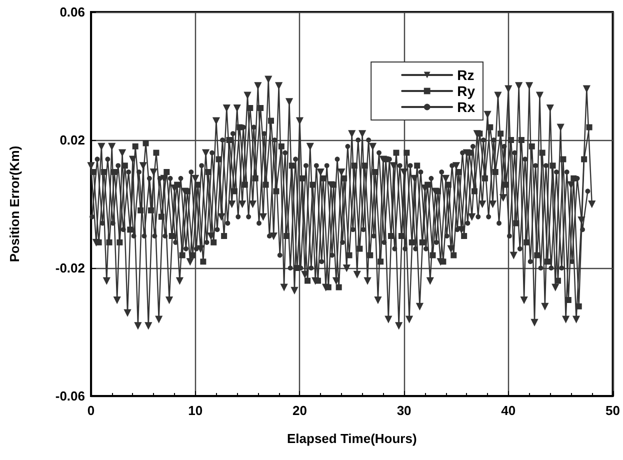  Describe the element at coordinates (91, 410) in the screenshot. I see `x-tick-label: 0` at that location.